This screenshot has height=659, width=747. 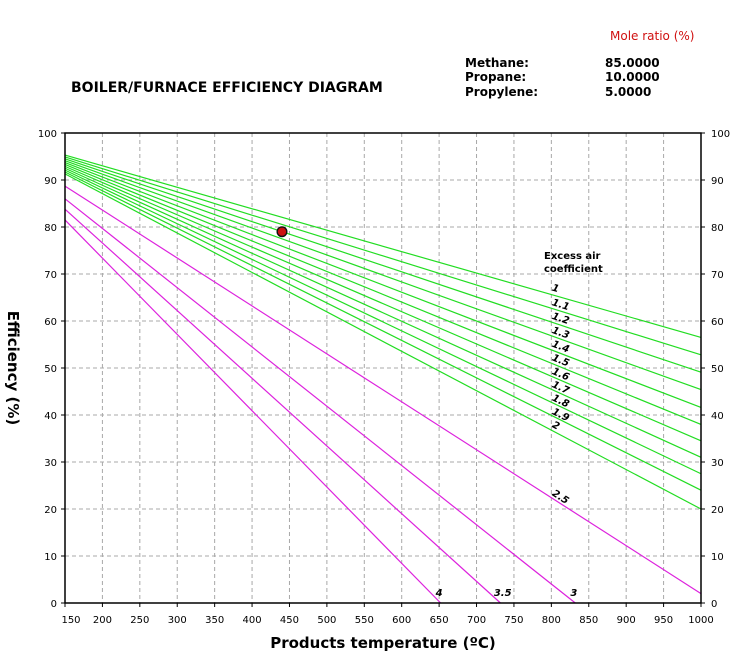 I want to click on series-label-4: 4, so click(x=439, y=593).